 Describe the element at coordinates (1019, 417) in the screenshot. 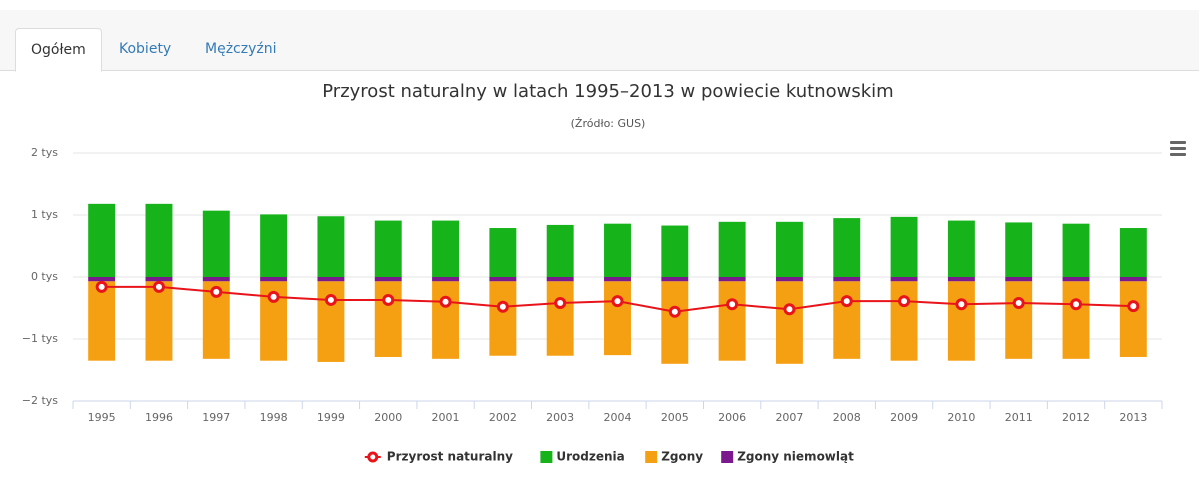

I see `x-tick-label: 2011` at that location.